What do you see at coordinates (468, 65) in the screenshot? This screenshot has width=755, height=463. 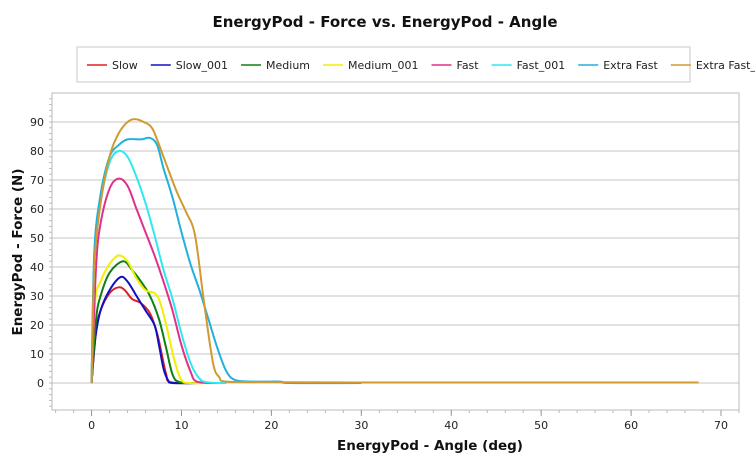 I see `legend-label: Fast` at bounding box center [468, 65].